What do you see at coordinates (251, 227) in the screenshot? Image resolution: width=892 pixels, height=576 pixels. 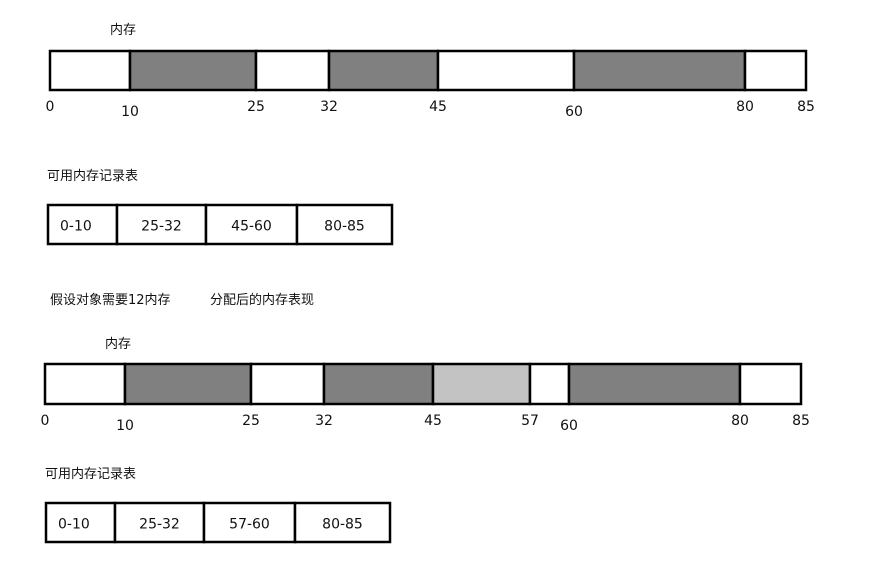 I see `before-table-cell-2: 45-60` at bounding box center [251, 227].